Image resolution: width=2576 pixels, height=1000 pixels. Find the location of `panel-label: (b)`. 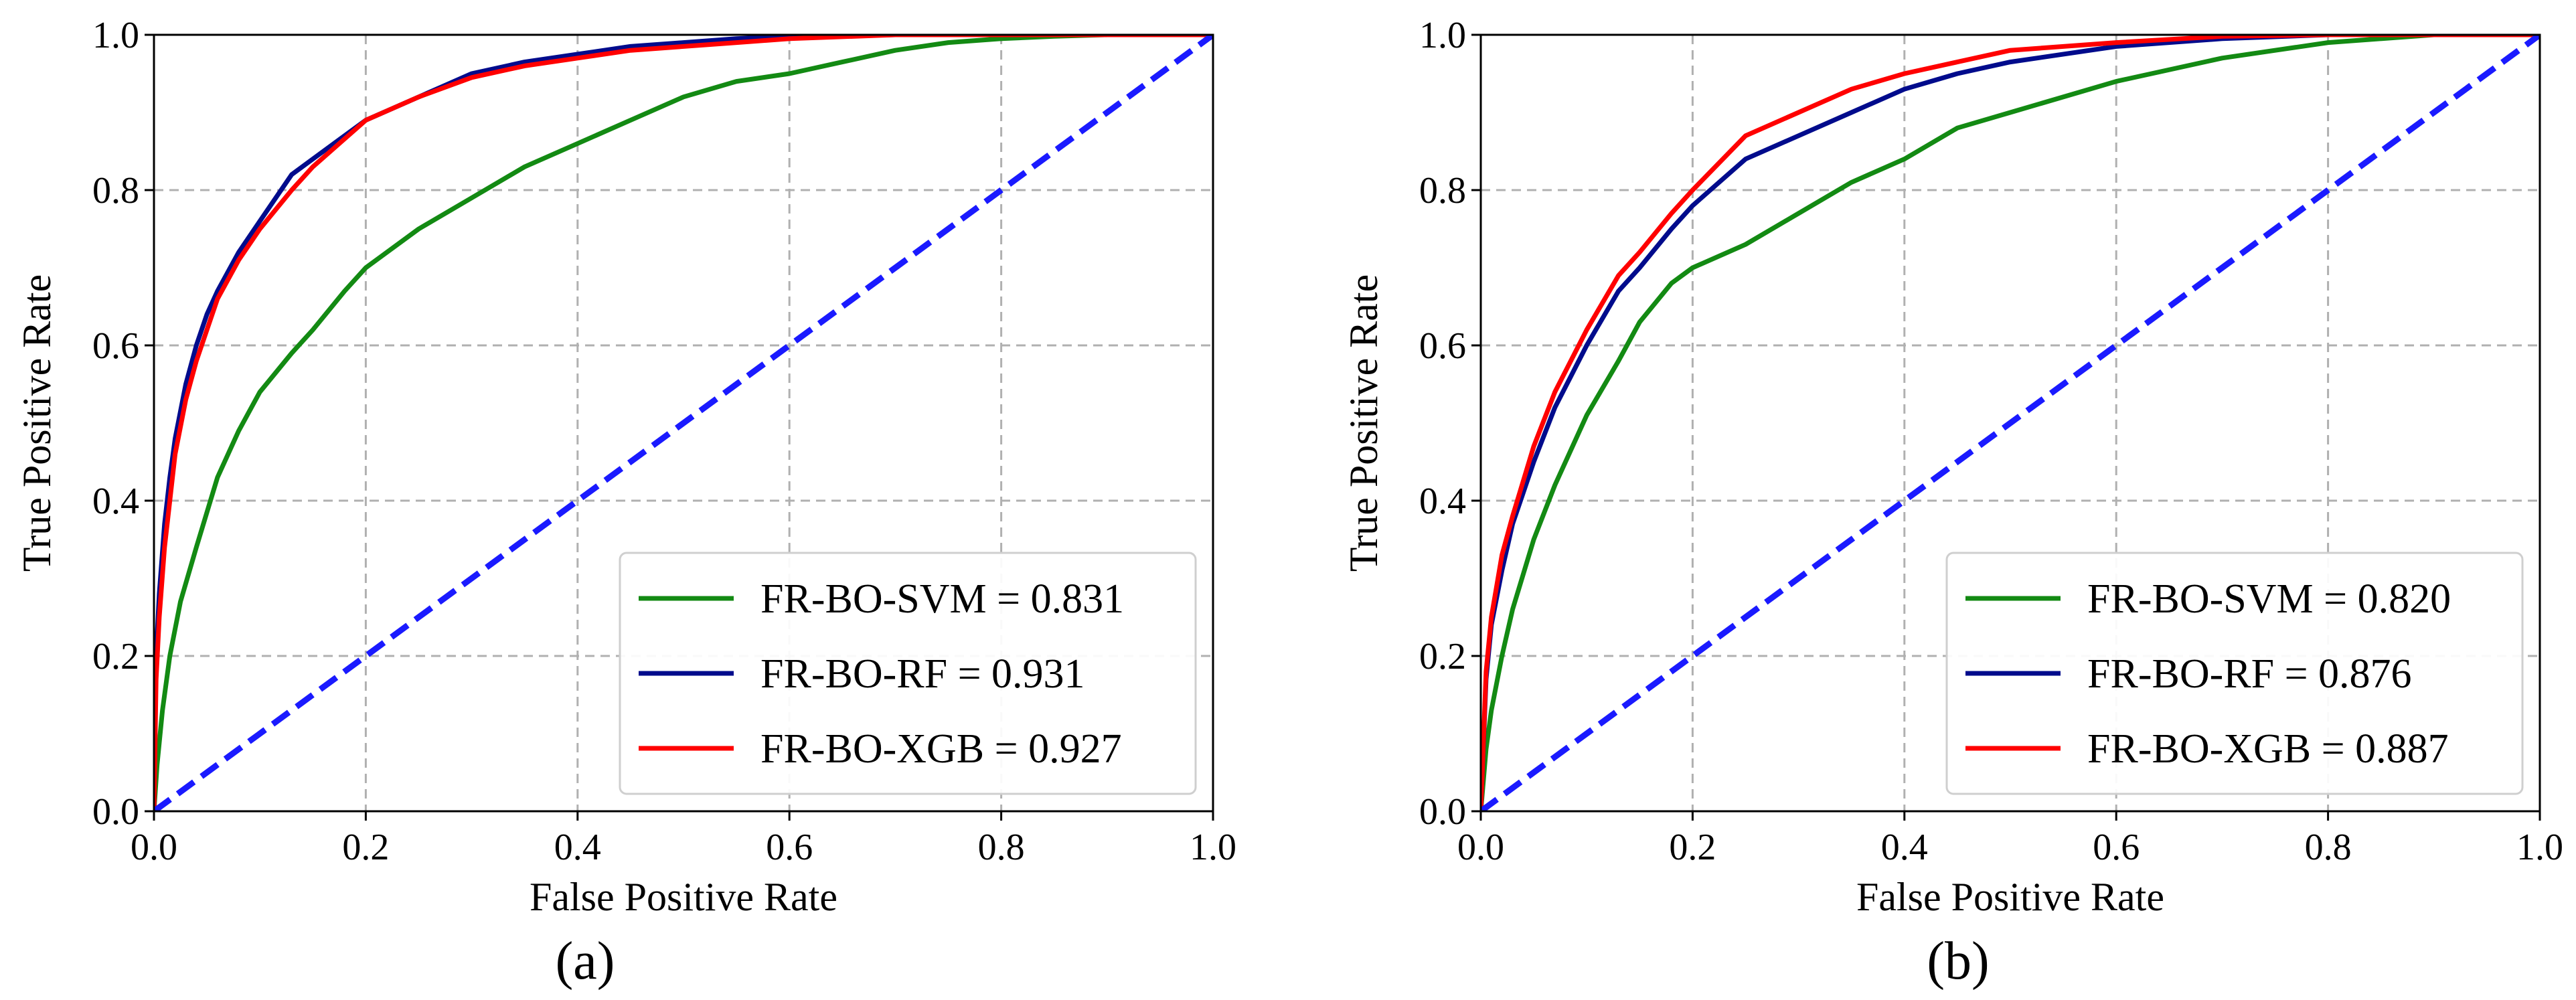

panel-label: (b) is located at coordinates (1958, 961).